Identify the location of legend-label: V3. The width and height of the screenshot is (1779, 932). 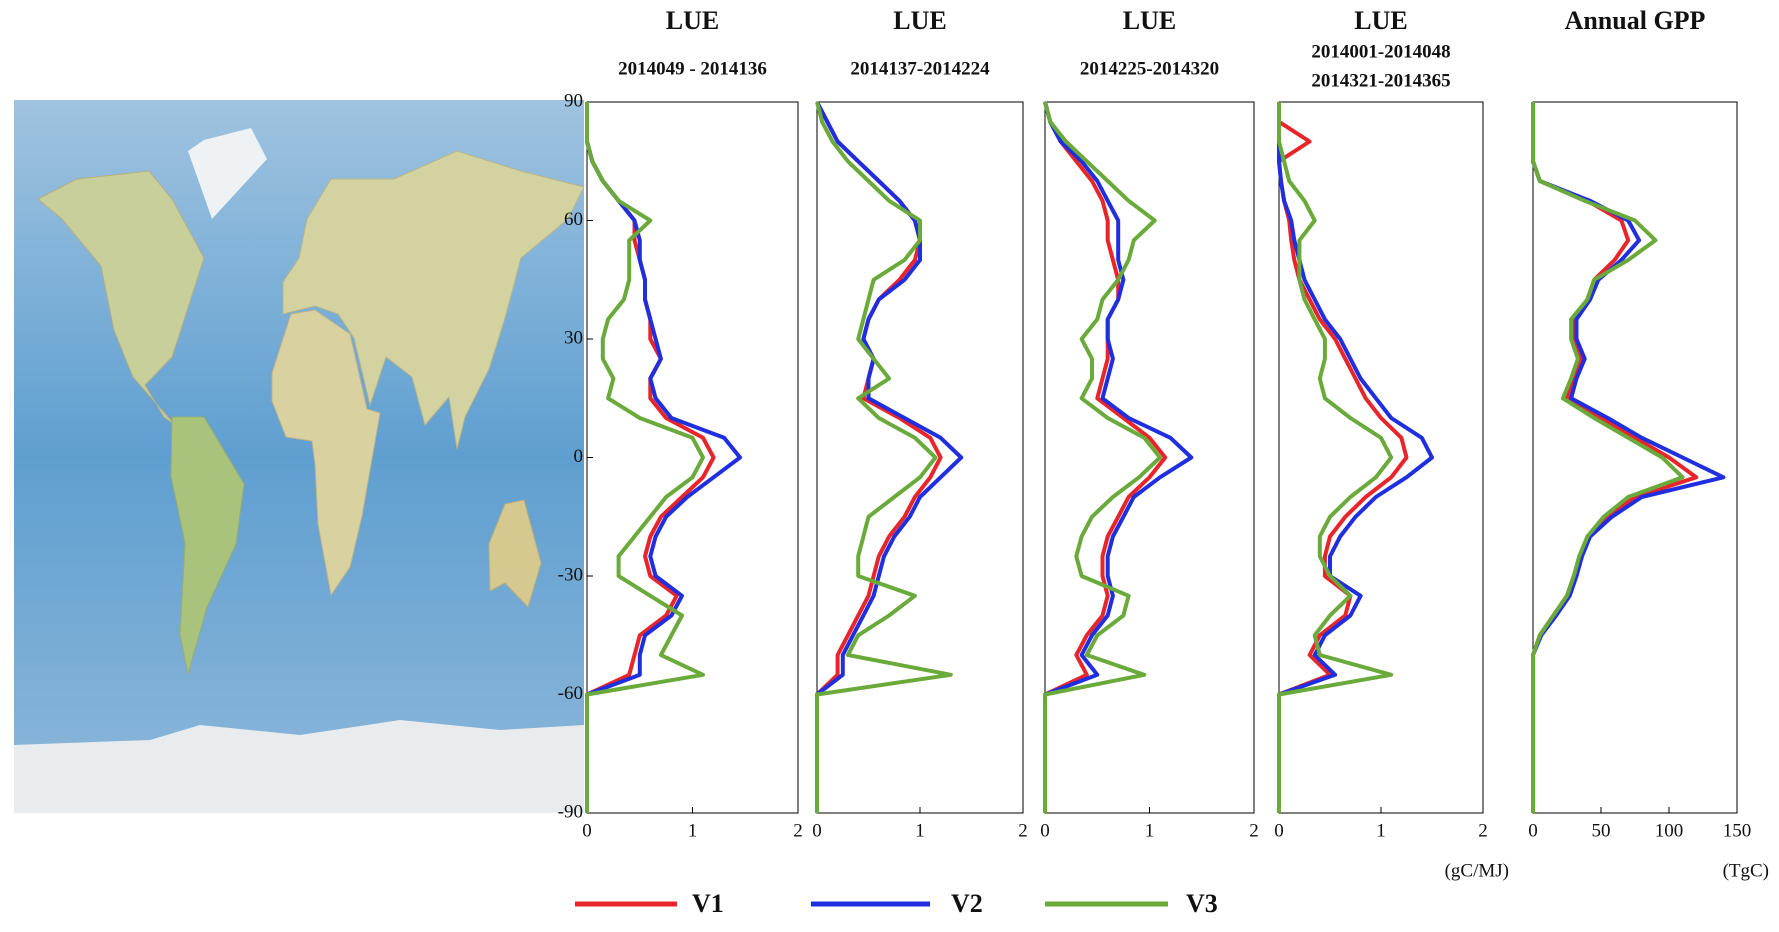
(1202, 903).